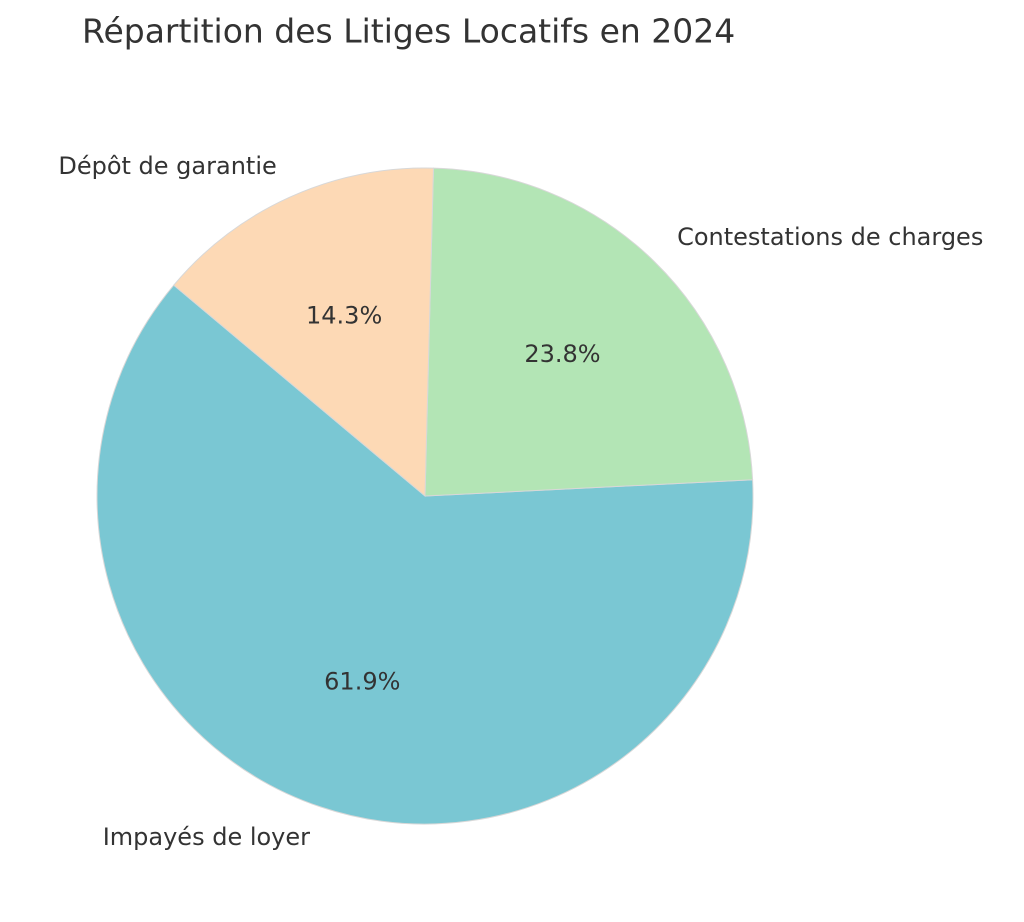 The height and width of the screenshot is (922, 1024). I want to click on value-label: 14.3%, so click(344, 316).